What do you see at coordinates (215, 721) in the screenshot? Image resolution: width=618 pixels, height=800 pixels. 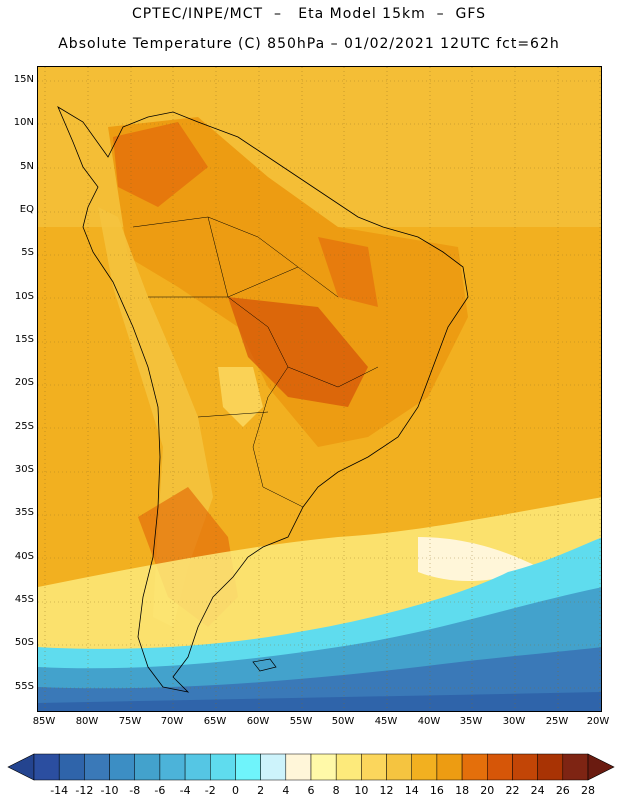 I see `lon-label-65w: 65W` at bounding box center [215, 721].